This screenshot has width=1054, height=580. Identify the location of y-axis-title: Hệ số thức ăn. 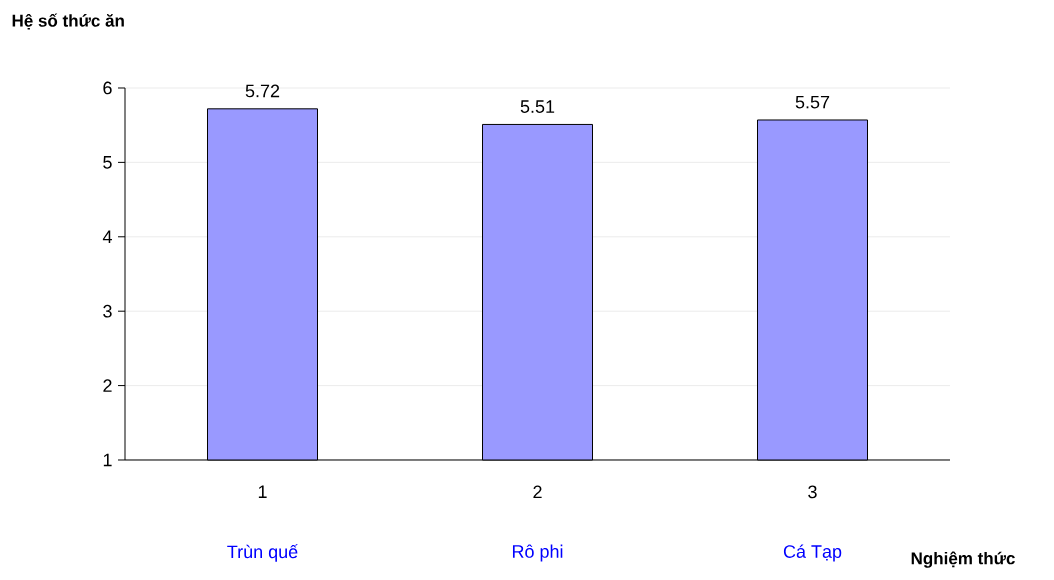
(68, 21).